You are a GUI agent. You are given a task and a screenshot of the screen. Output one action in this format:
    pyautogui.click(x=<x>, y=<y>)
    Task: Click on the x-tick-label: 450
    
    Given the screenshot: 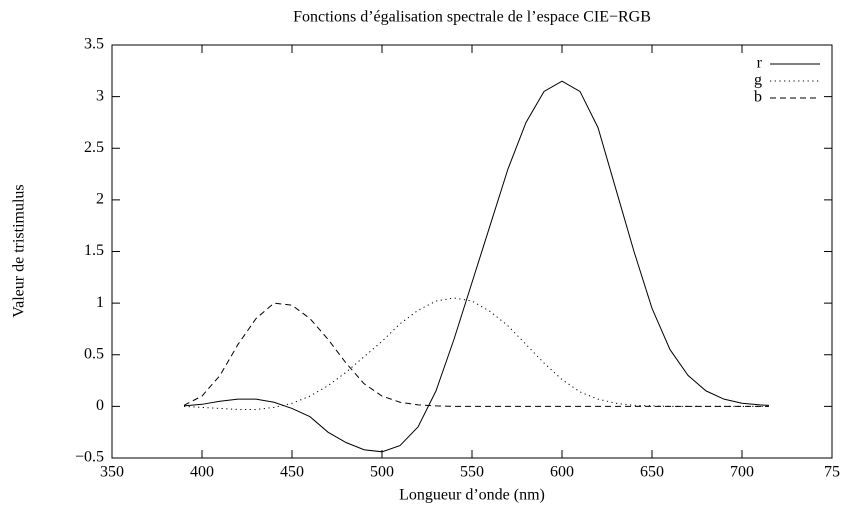 What is the action you would take?
    pyautogui.click(x=292, y=472)
    